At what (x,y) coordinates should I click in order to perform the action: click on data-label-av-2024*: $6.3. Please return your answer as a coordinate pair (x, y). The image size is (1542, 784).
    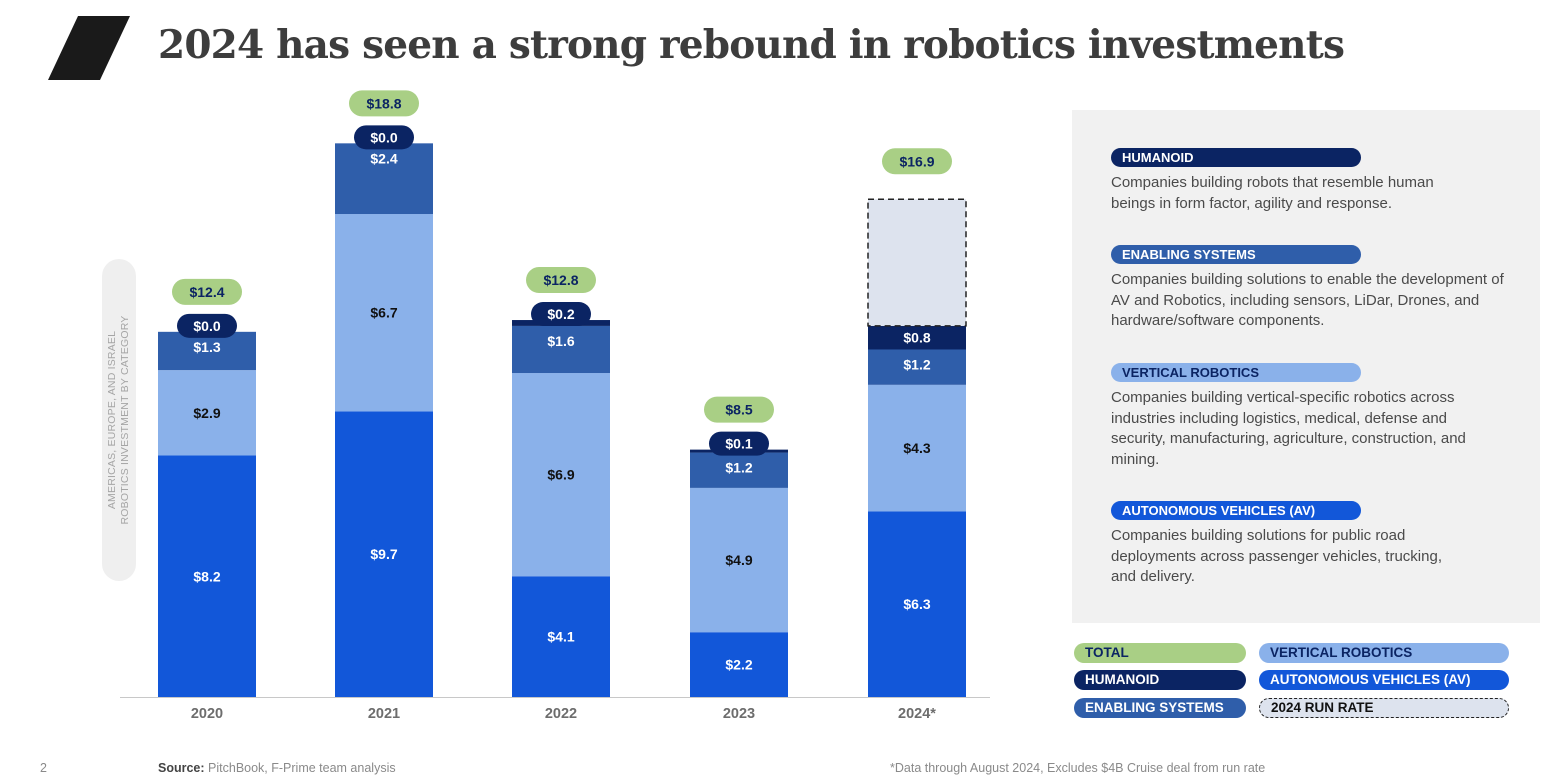
    Looking at the image, I should click on (916, 604).